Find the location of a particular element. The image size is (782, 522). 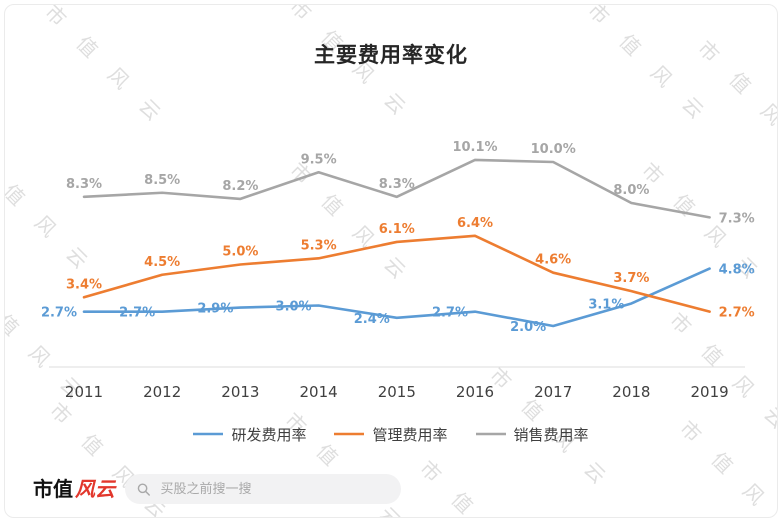

data-label: 2.9% is located at coordinates (215, 309).